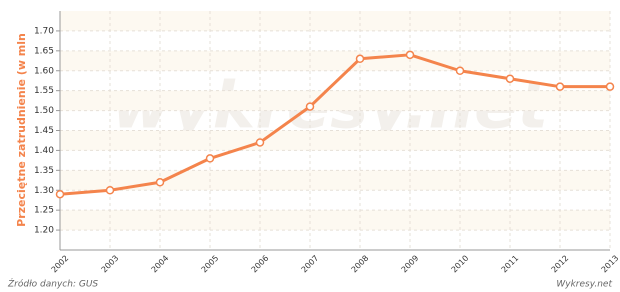 The image size is (620, 292). What do you see at coordinates (360, 264) in the screenshot?
I see `x-tick-label: 2008` at bounding box center [360, 264].